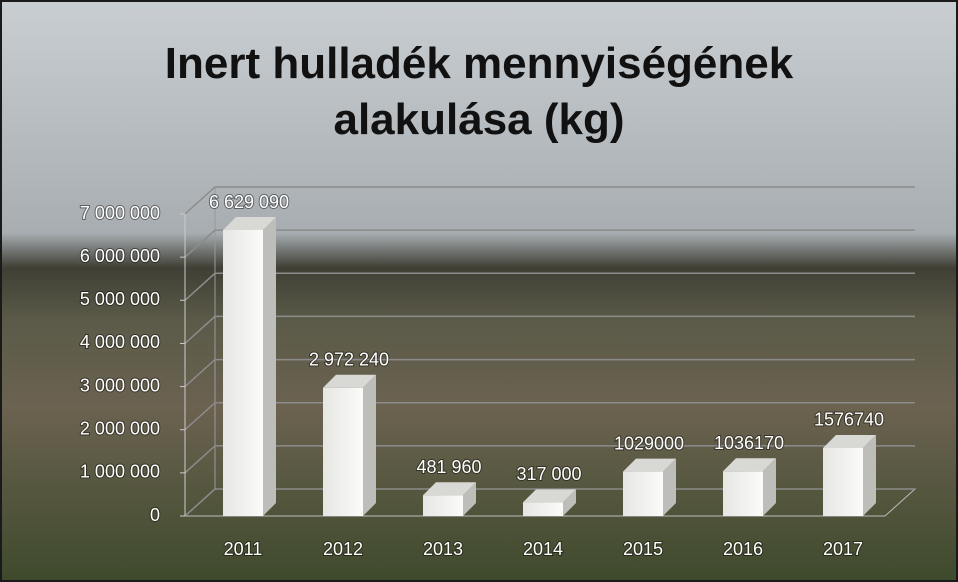  Describe the element at coordinates (120, 299) in the screenshot. I see `y-tick-label: 5 000 000` at that location.